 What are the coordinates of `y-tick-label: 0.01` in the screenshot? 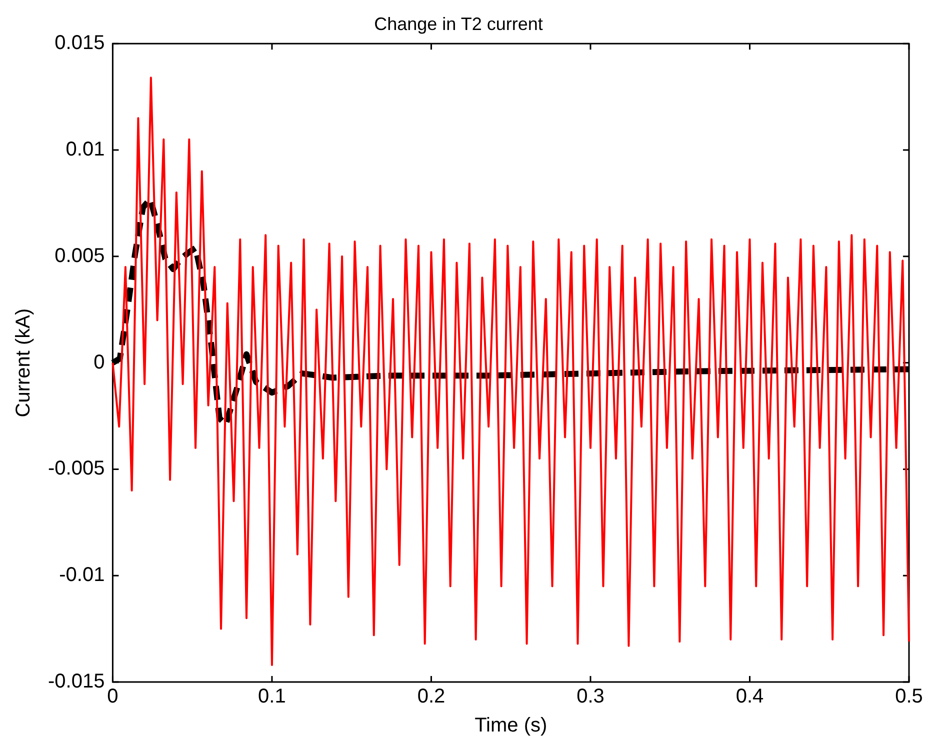 It's located at (85, 149).